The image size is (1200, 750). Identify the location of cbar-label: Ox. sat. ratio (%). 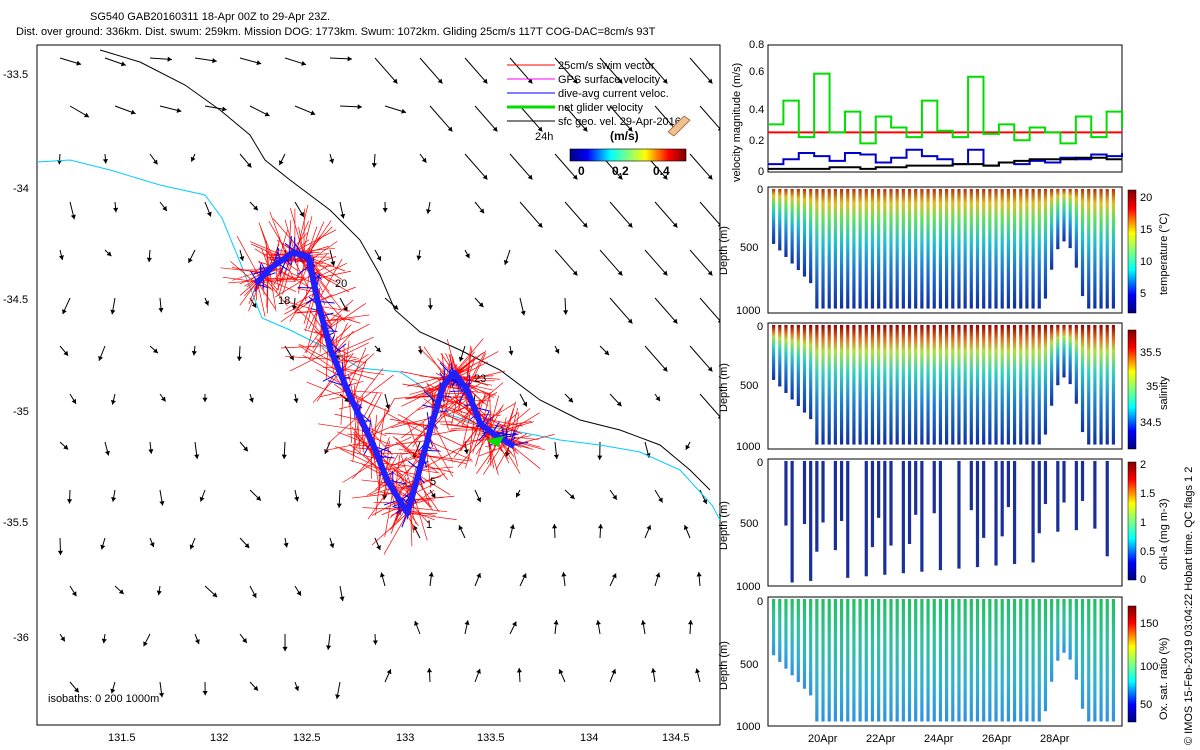
(1164, 678).